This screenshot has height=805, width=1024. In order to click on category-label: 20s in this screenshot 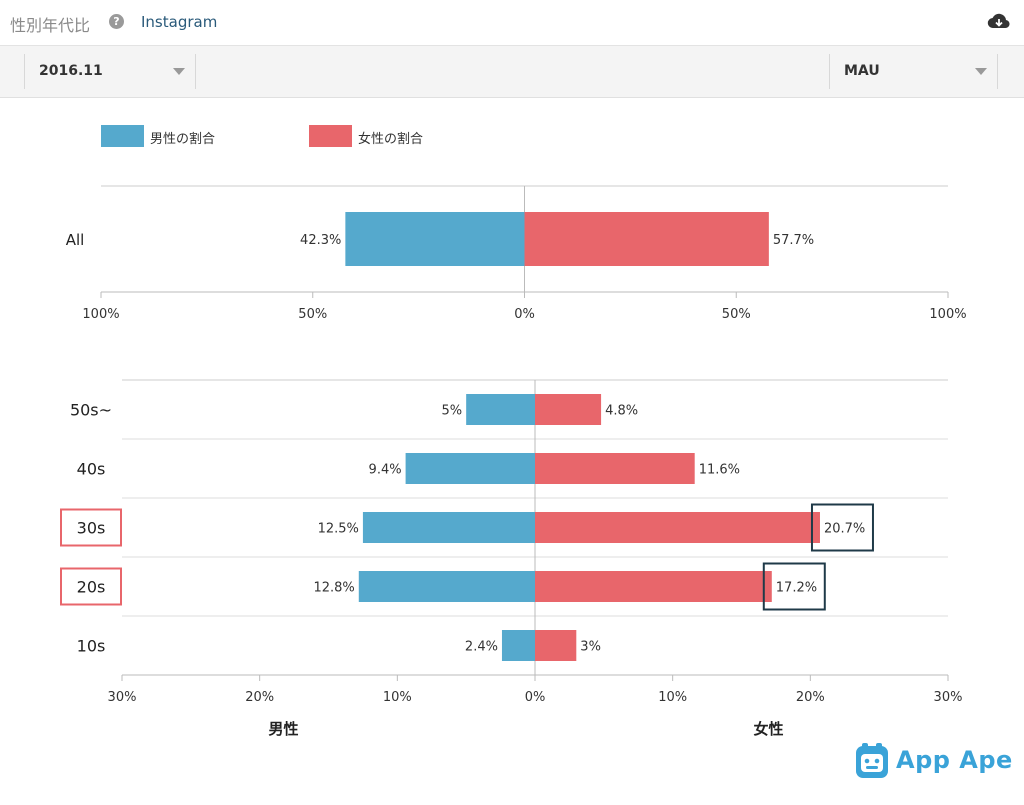, I will do `click(91, 587)`.